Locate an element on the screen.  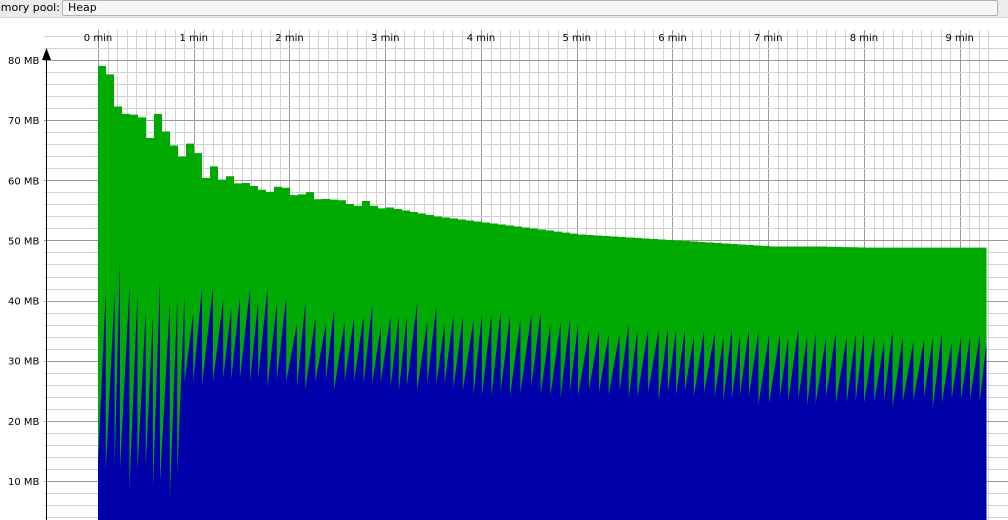
x-tick-label: 8 min is located at coordinates (864, 38).